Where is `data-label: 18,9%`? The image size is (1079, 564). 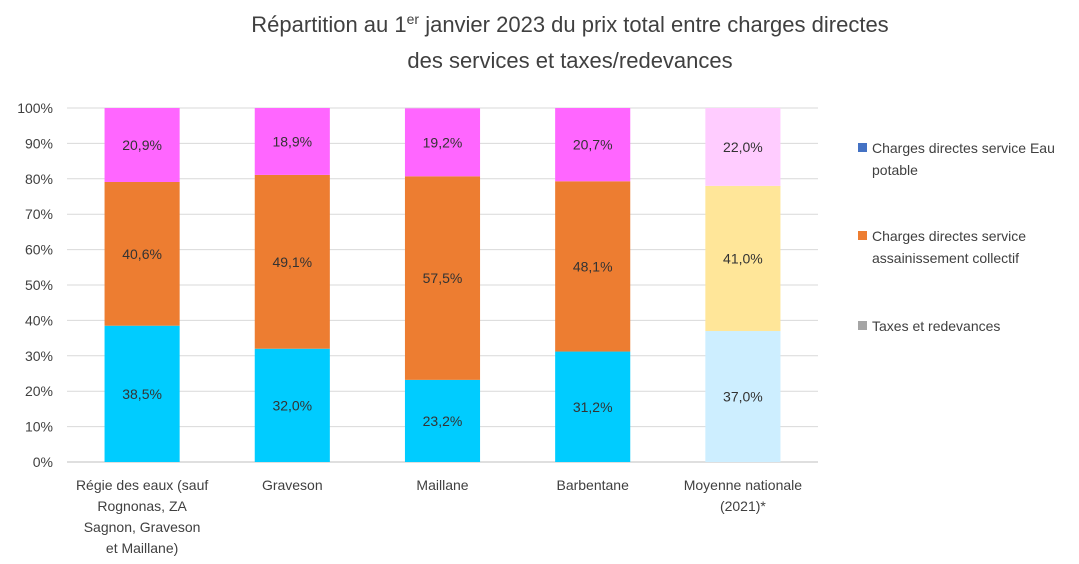 data-label: 18,9% is located at coordinates (292, 141).